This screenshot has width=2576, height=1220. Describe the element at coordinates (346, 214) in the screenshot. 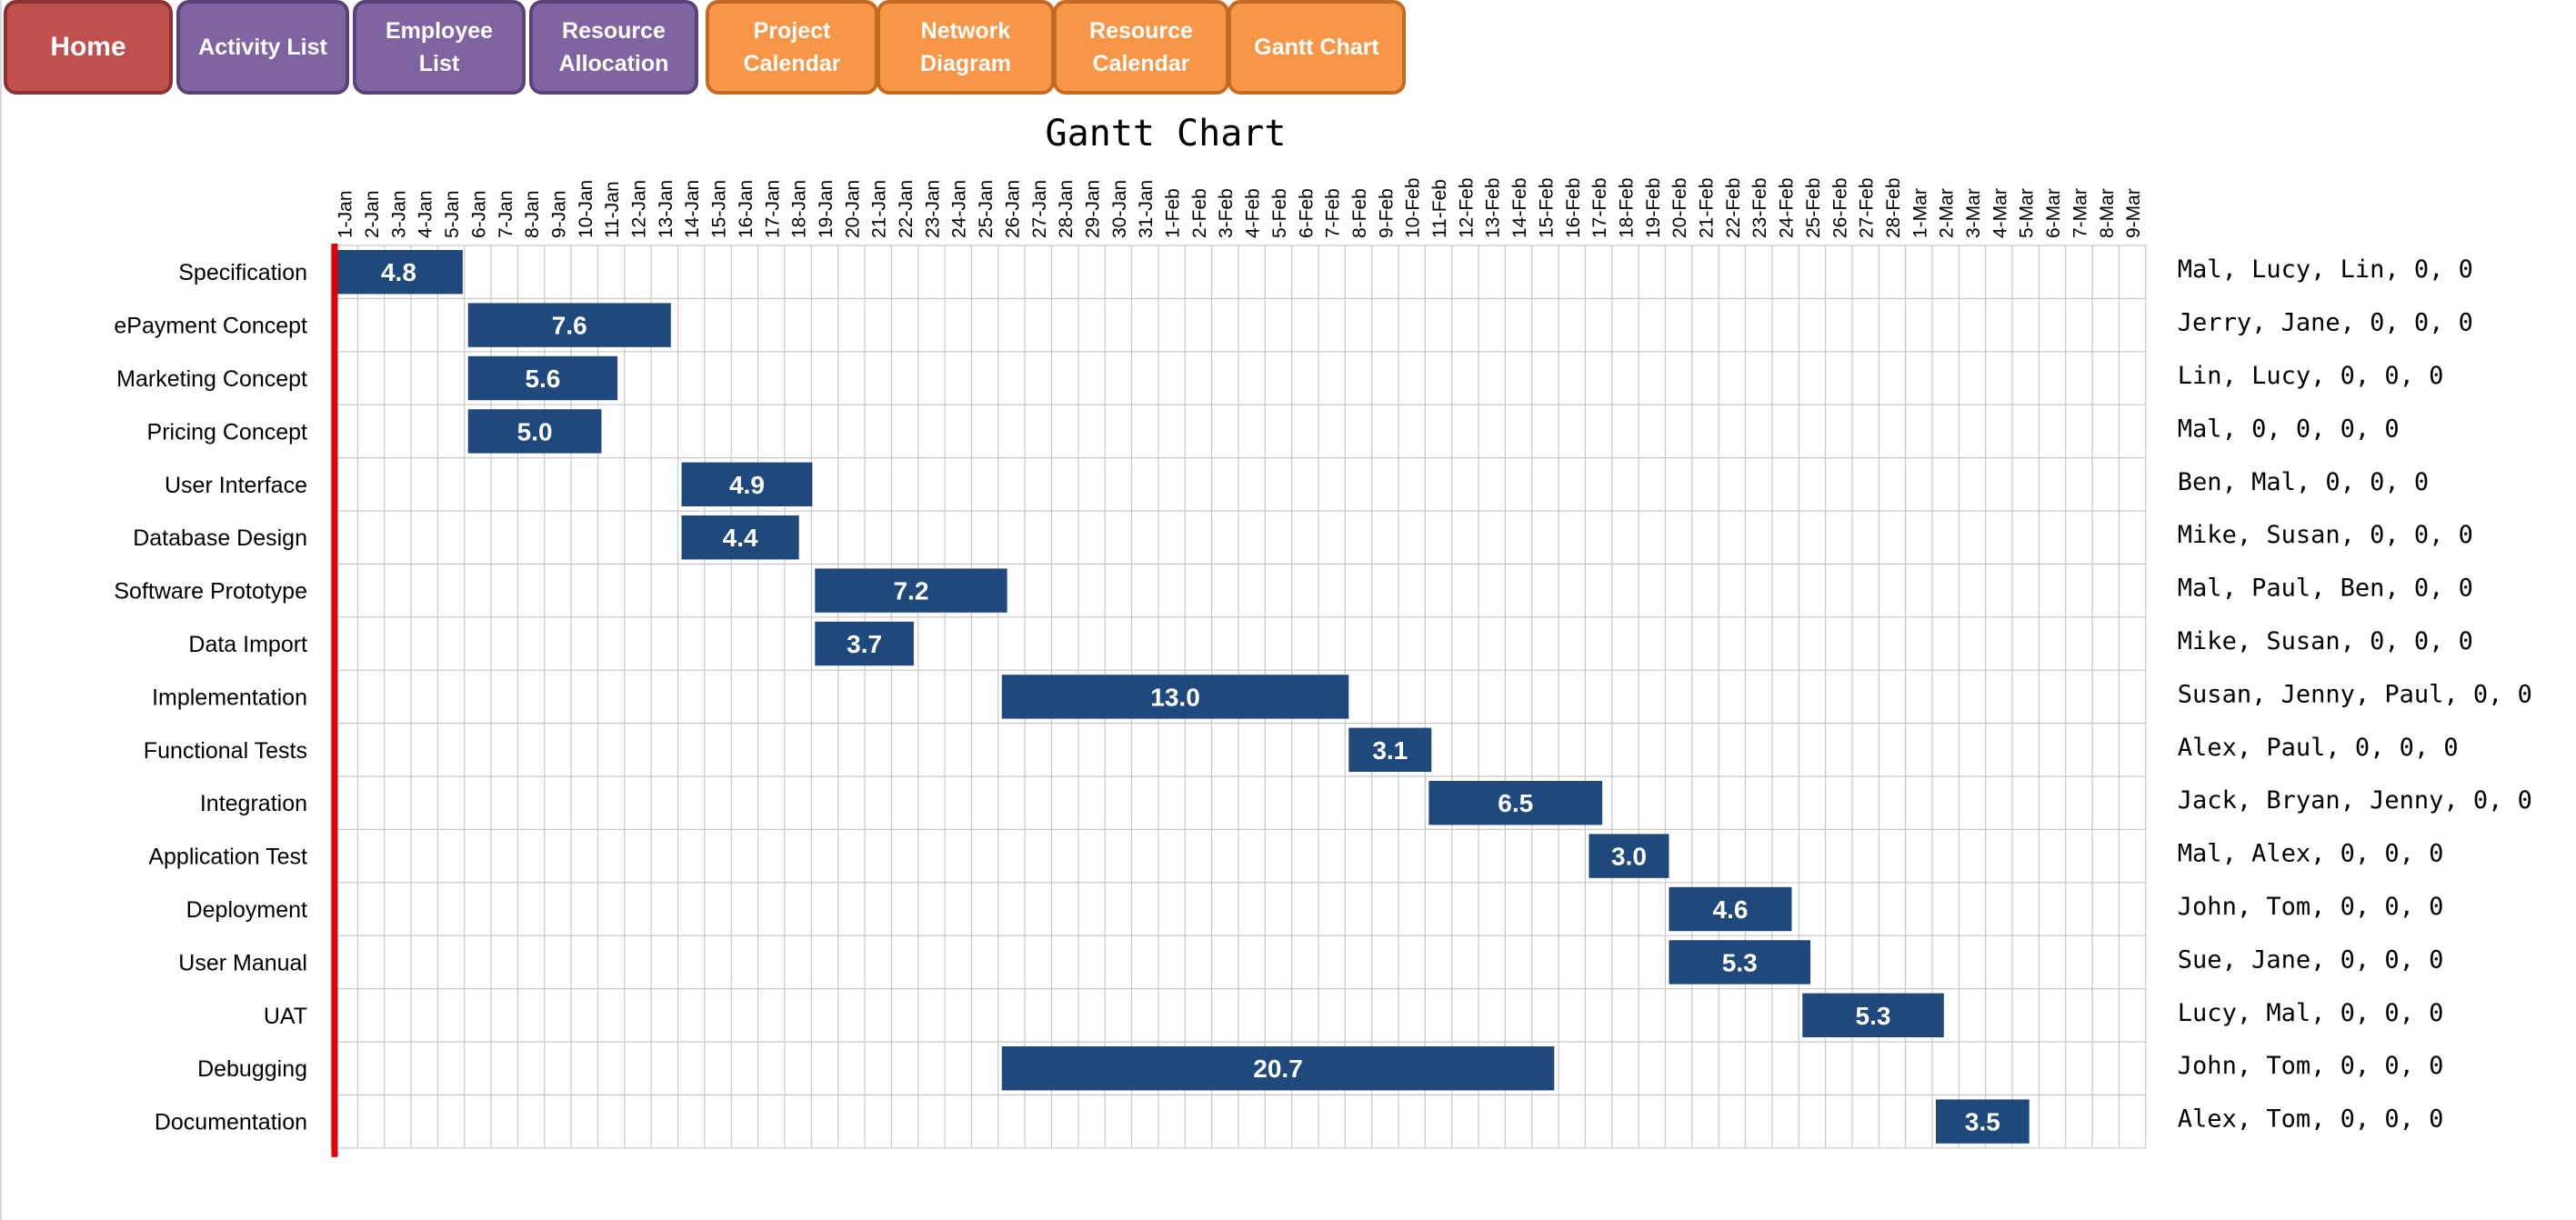

I see `x-tick-label: 1-Jan` at that location.